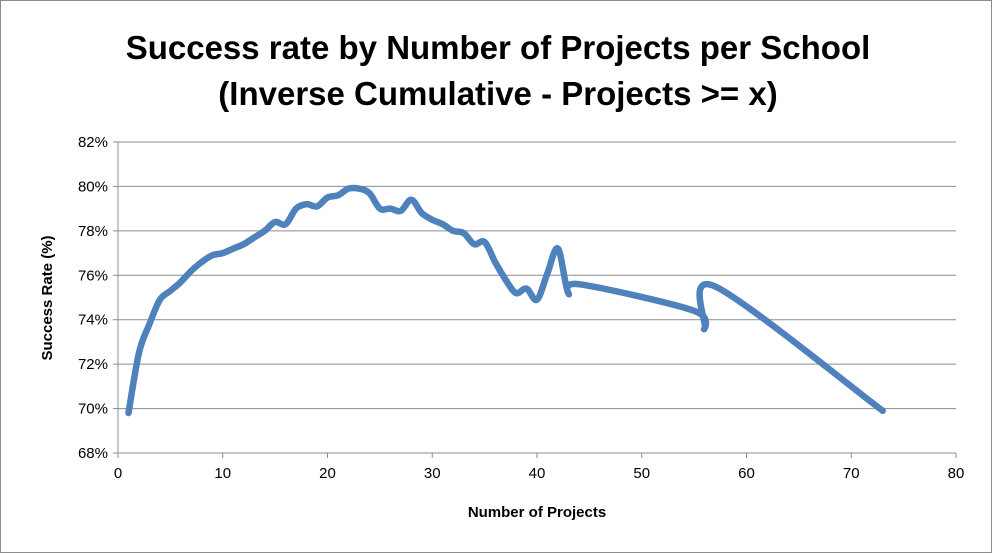 The width and height of the screenshot is (992, 553). What do you see at coordinates (93, 186) in the screenshot?
I see `y-tick-label: 80%` at bounding box center [93, 186].